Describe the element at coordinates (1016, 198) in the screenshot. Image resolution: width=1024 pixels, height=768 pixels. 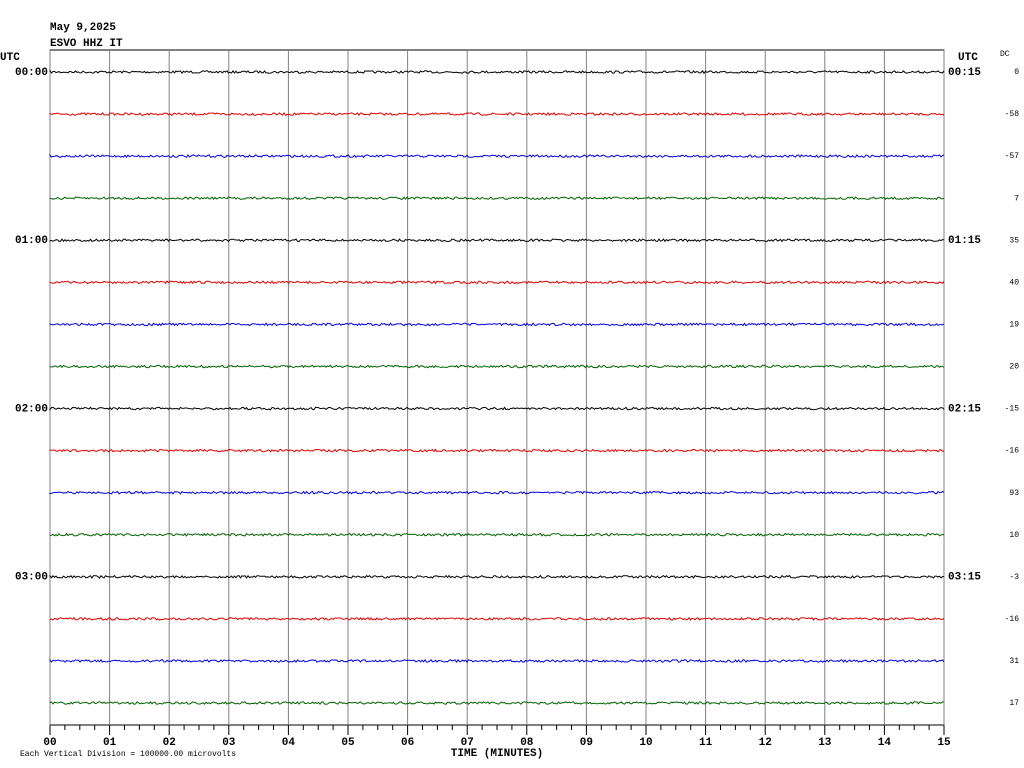
I see `dc-value: 7` at that location.